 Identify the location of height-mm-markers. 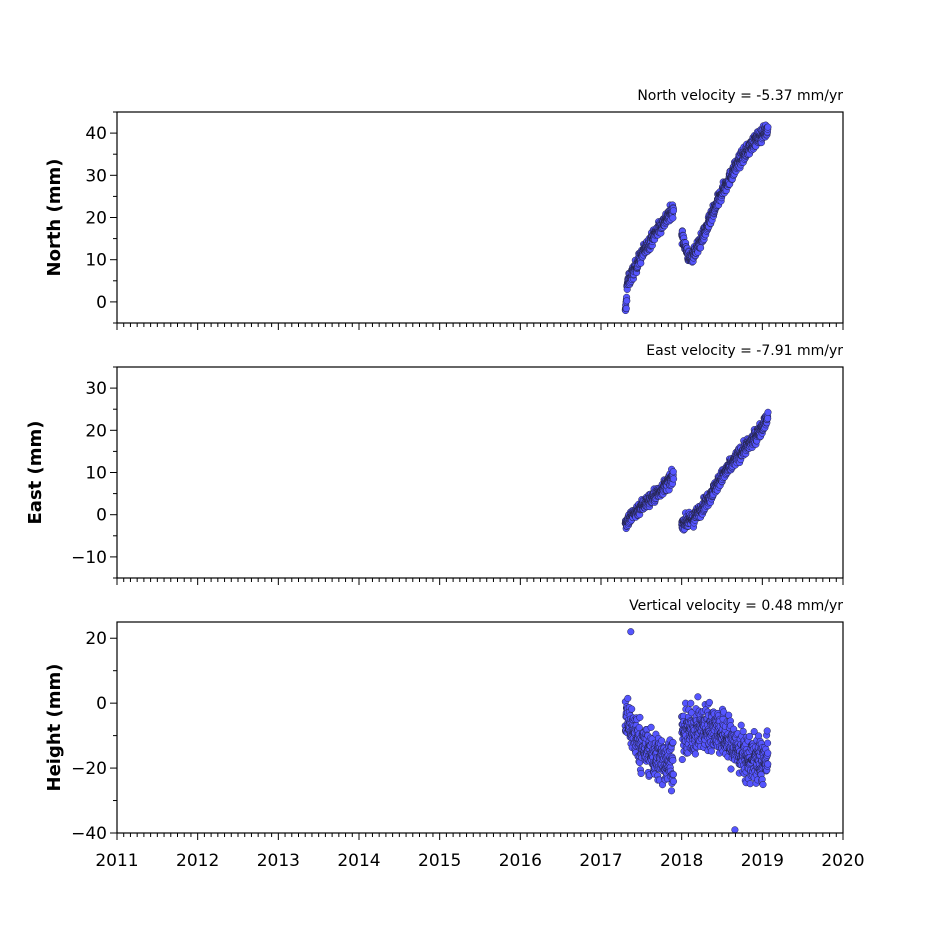
(696, 731).